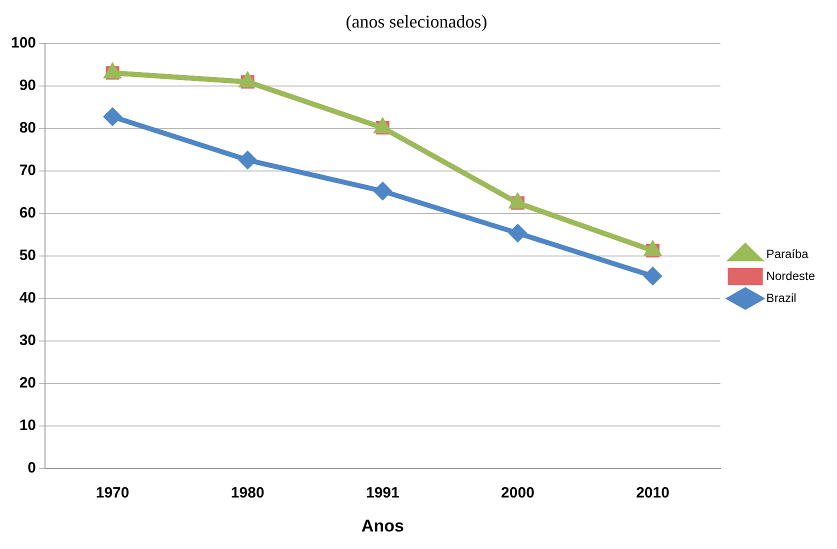 The image size is (837, 549). Describe the element at coordinates (781, 297) in the screenshot. I see `legend-label: Brazil` at that location.